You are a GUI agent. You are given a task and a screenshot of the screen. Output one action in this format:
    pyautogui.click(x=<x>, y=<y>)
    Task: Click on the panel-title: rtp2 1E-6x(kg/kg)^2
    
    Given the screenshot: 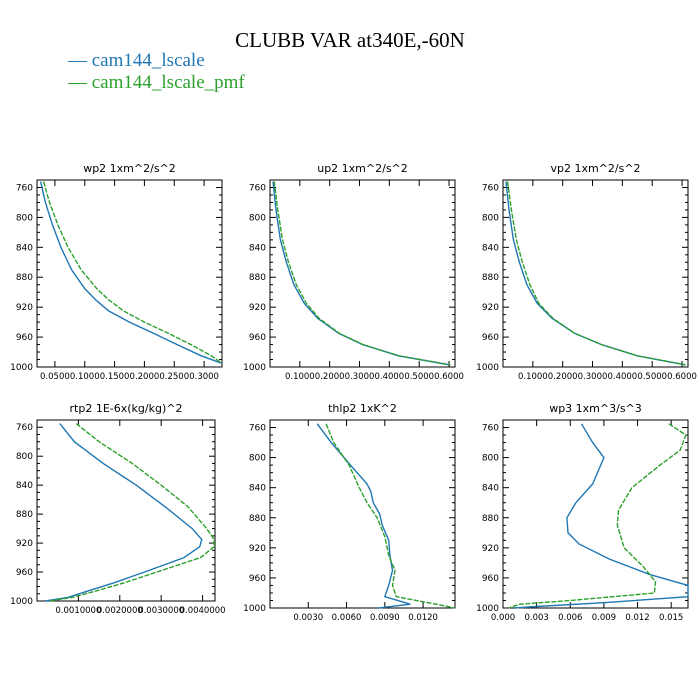 What is the action you would take?
    pyautogui.click(x=126, y=408)
    